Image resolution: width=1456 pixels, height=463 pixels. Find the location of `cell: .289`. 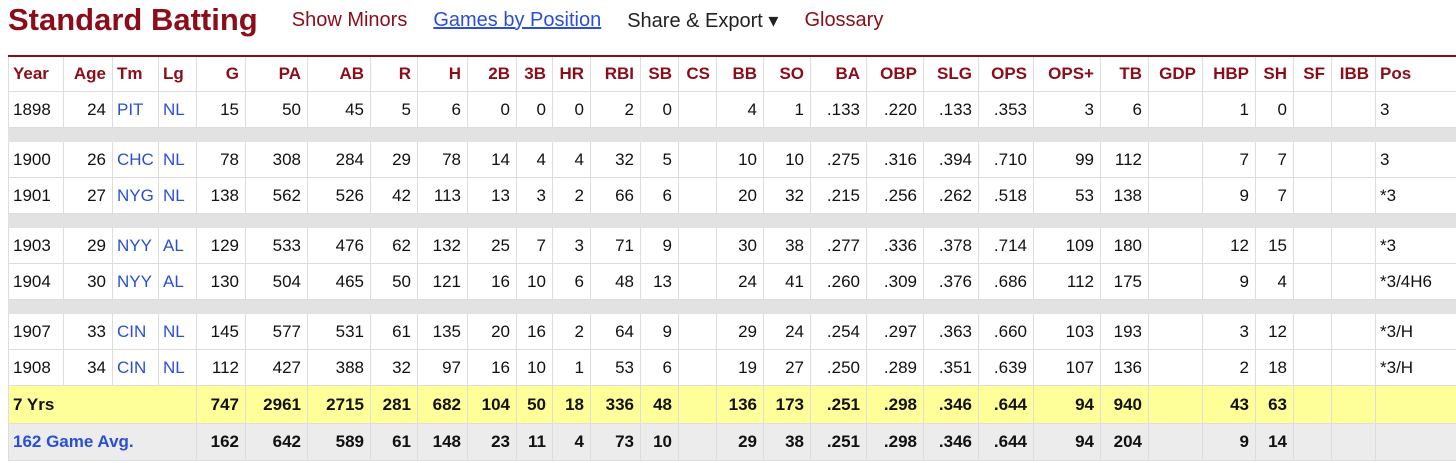

cell: .289 is located at coordinates (895, 367).